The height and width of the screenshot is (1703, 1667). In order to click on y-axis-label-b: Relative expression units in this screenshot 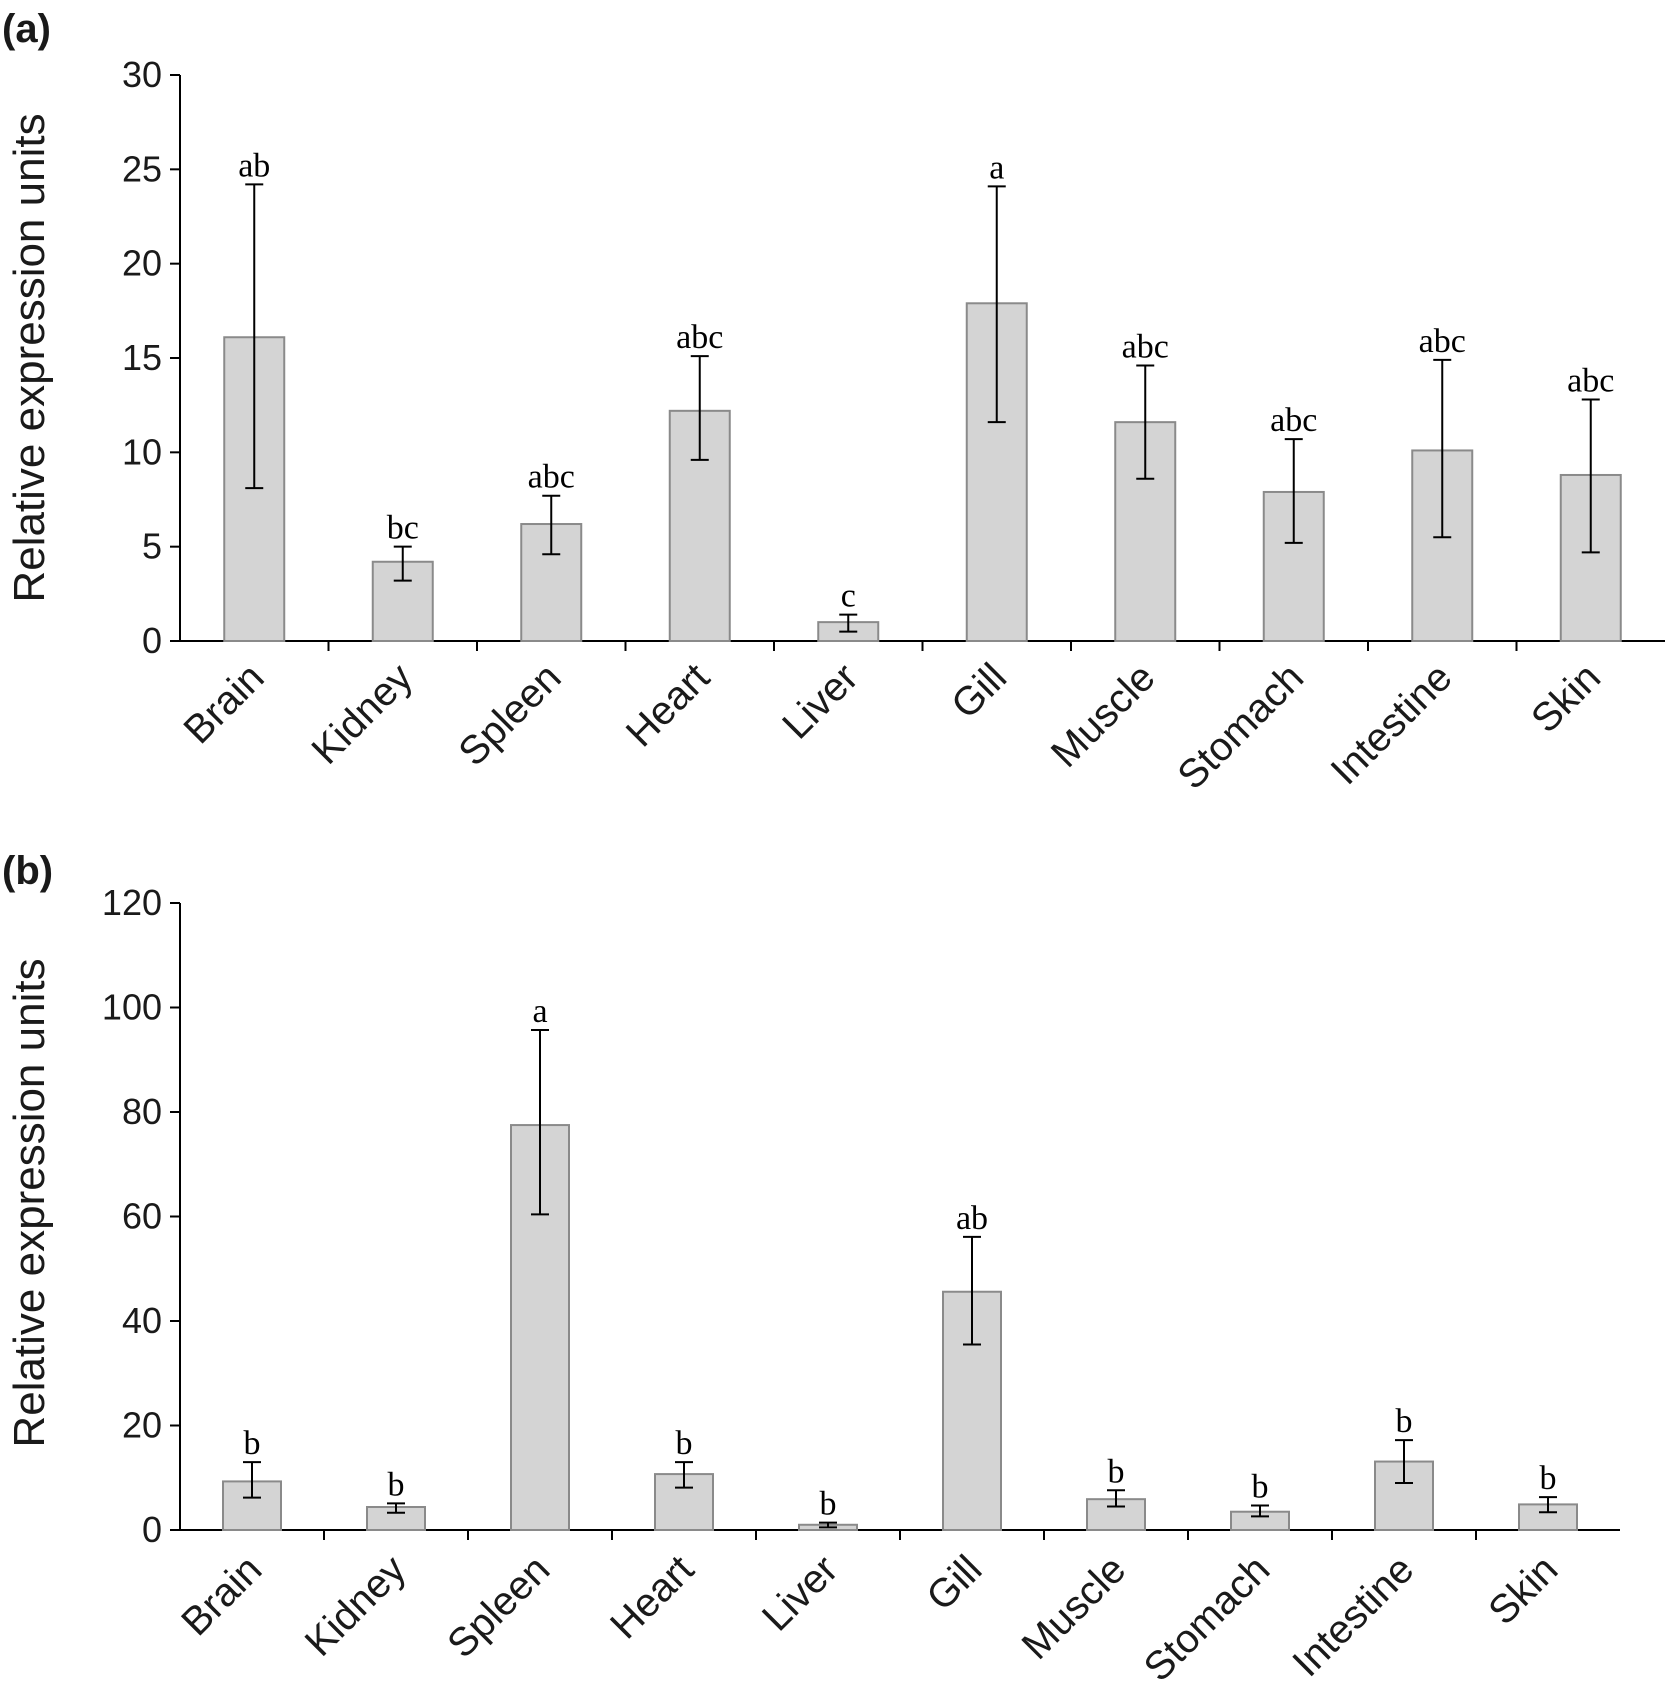, I will do `click(29, 1202)`.